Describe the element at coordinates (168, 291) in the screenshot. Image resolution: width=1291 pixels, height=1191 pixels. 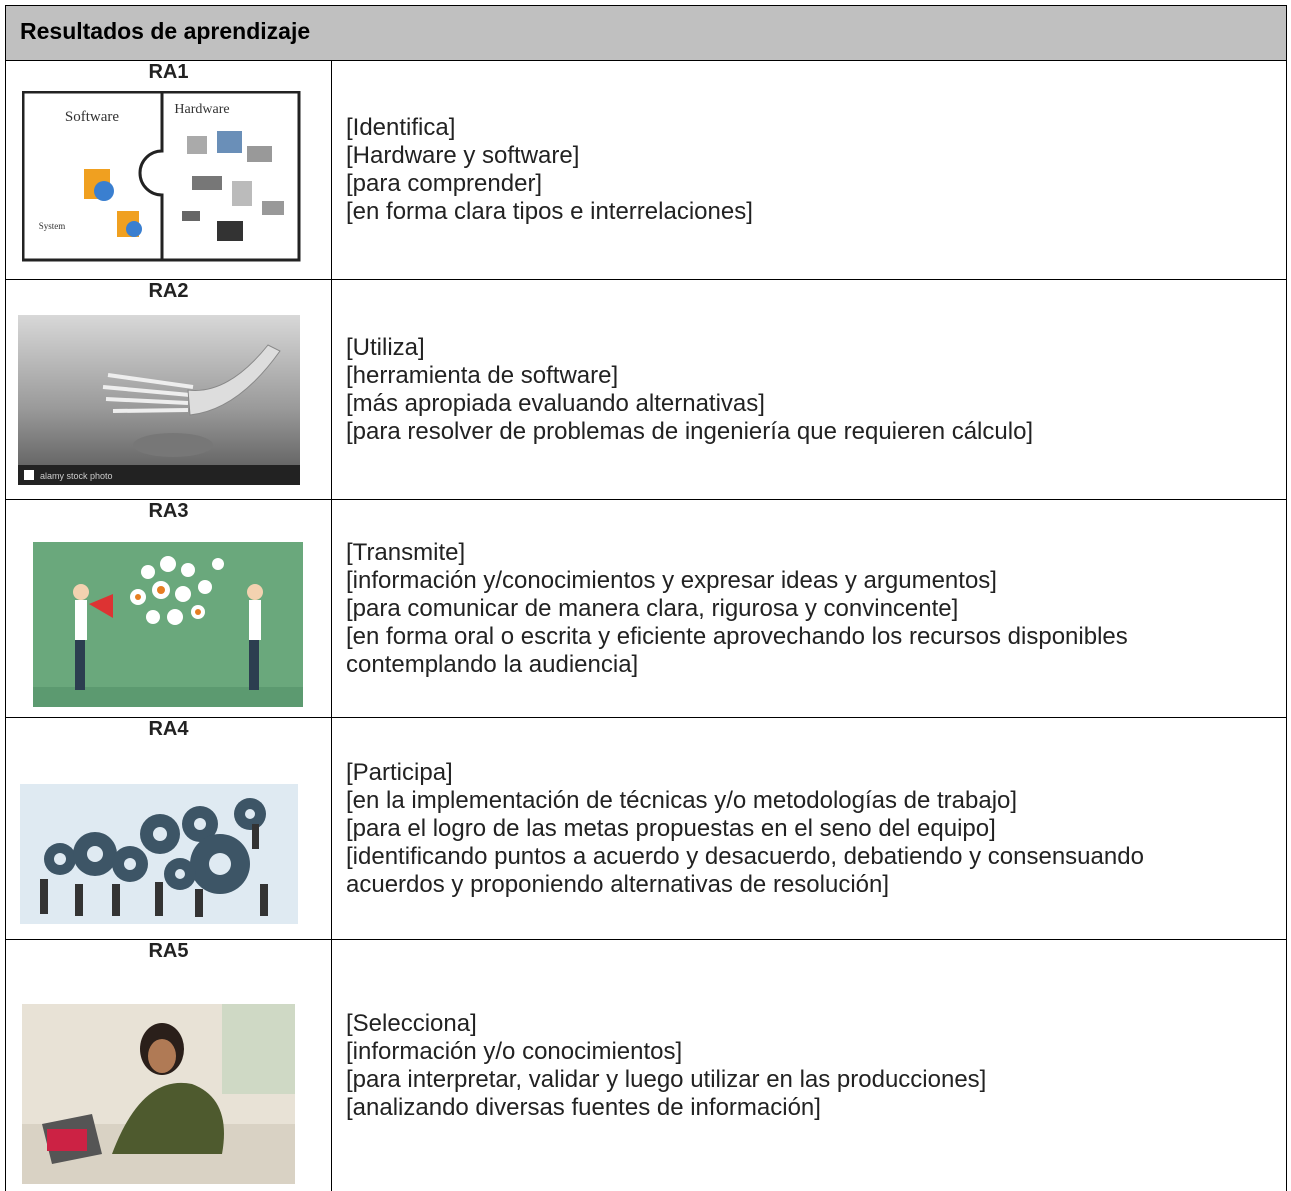
I see `row-label: RA2` at that location.